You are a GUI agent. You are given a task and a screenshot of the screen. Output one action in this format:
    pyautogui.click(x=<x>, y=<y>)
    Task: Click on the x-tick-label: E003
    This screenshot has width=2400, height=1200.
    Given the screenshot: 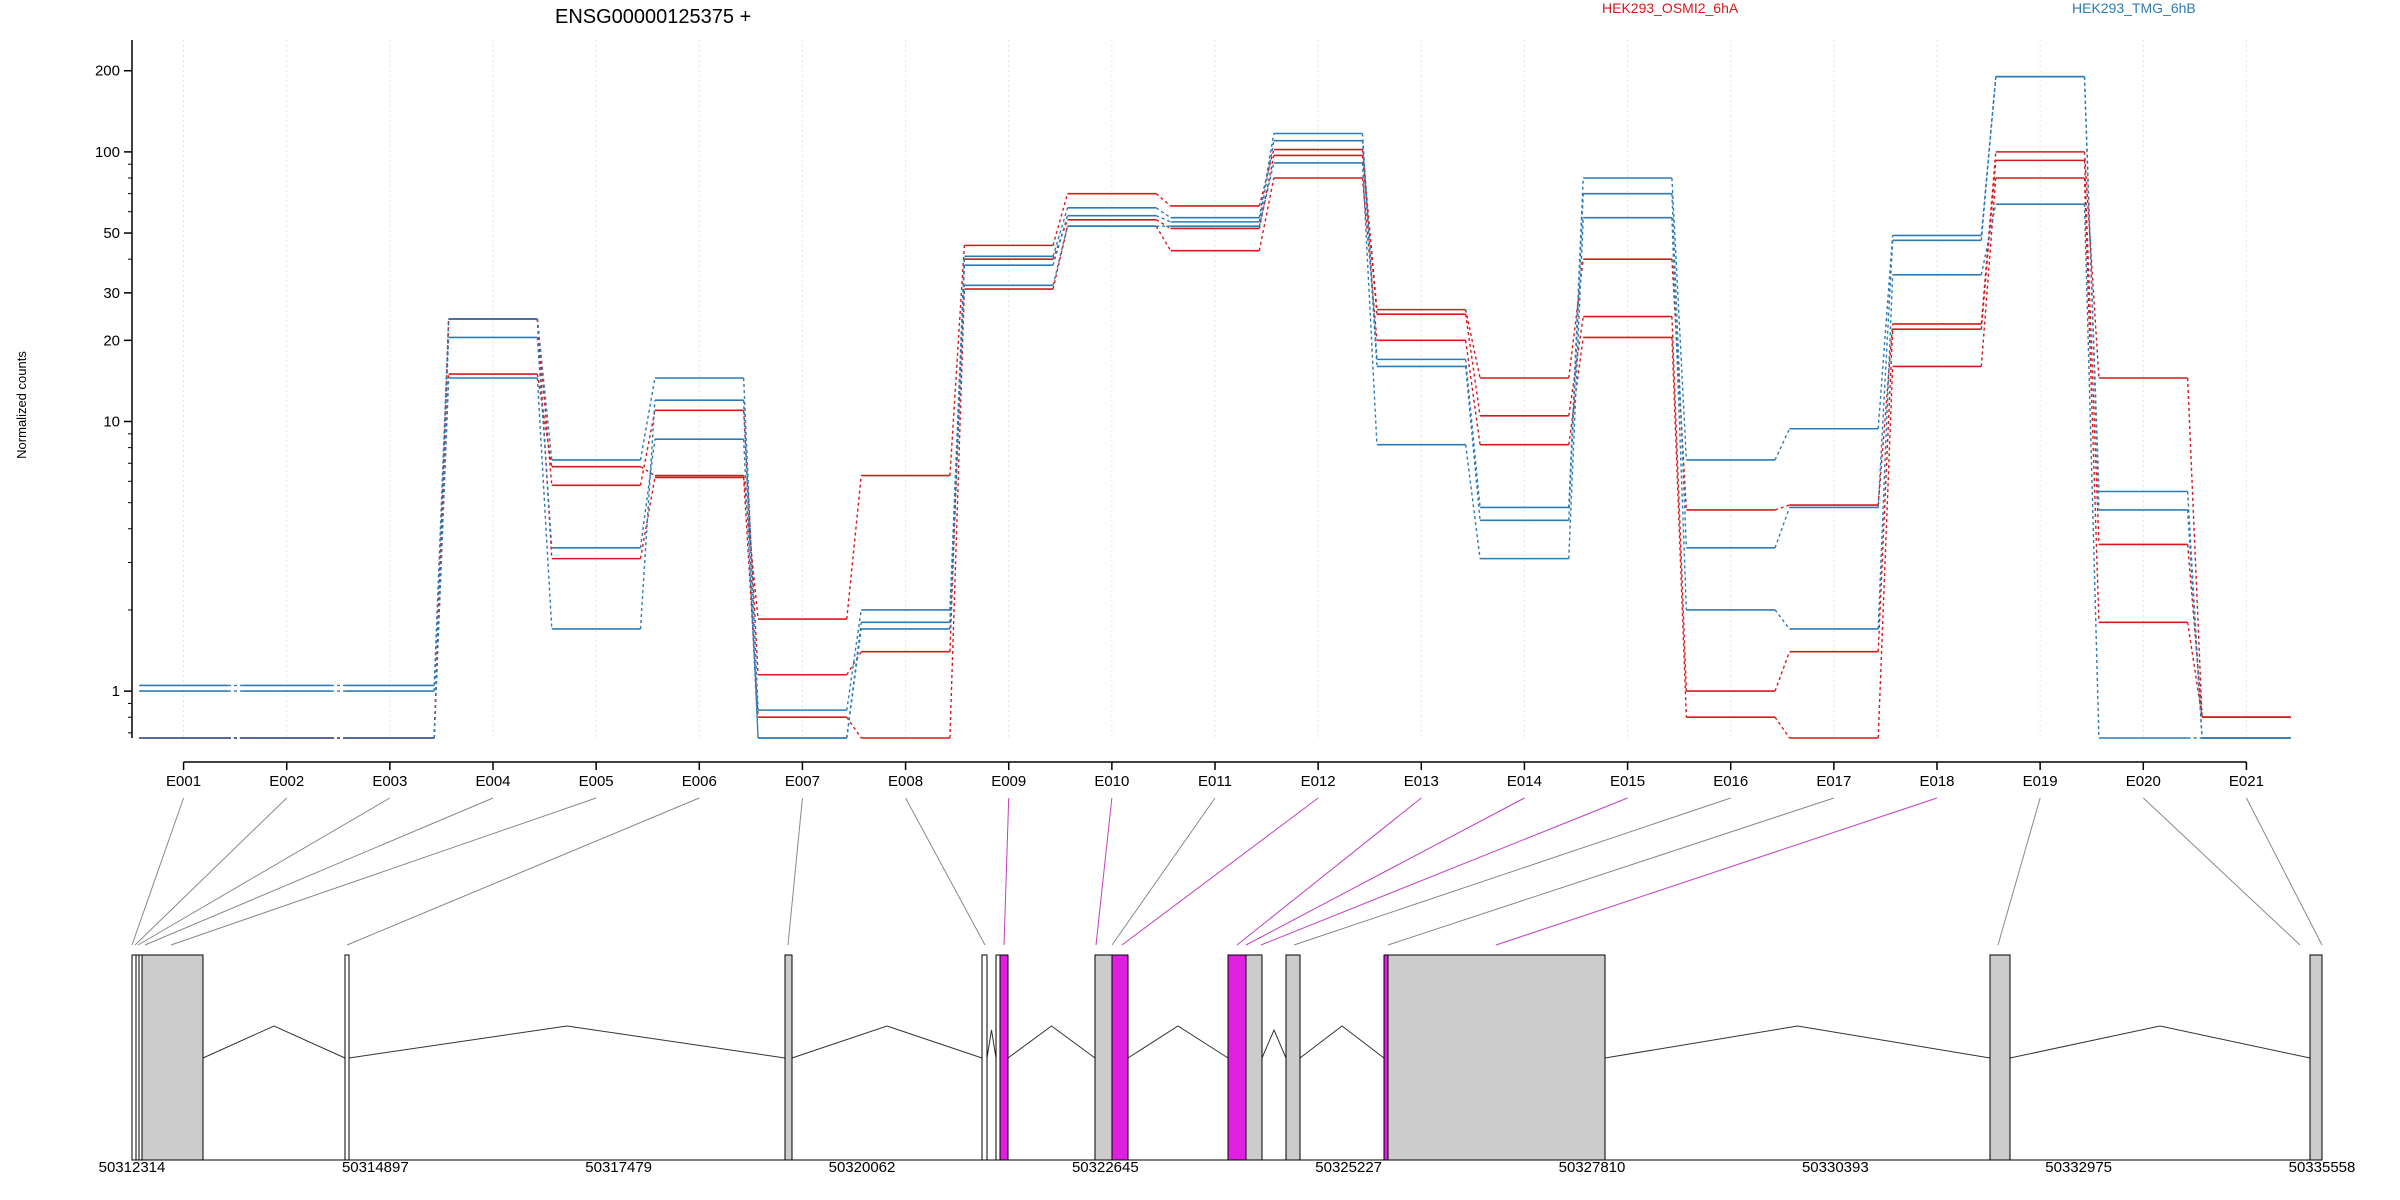 What is the action you would take?
    pyautogui.click(x=389, y=781)
    